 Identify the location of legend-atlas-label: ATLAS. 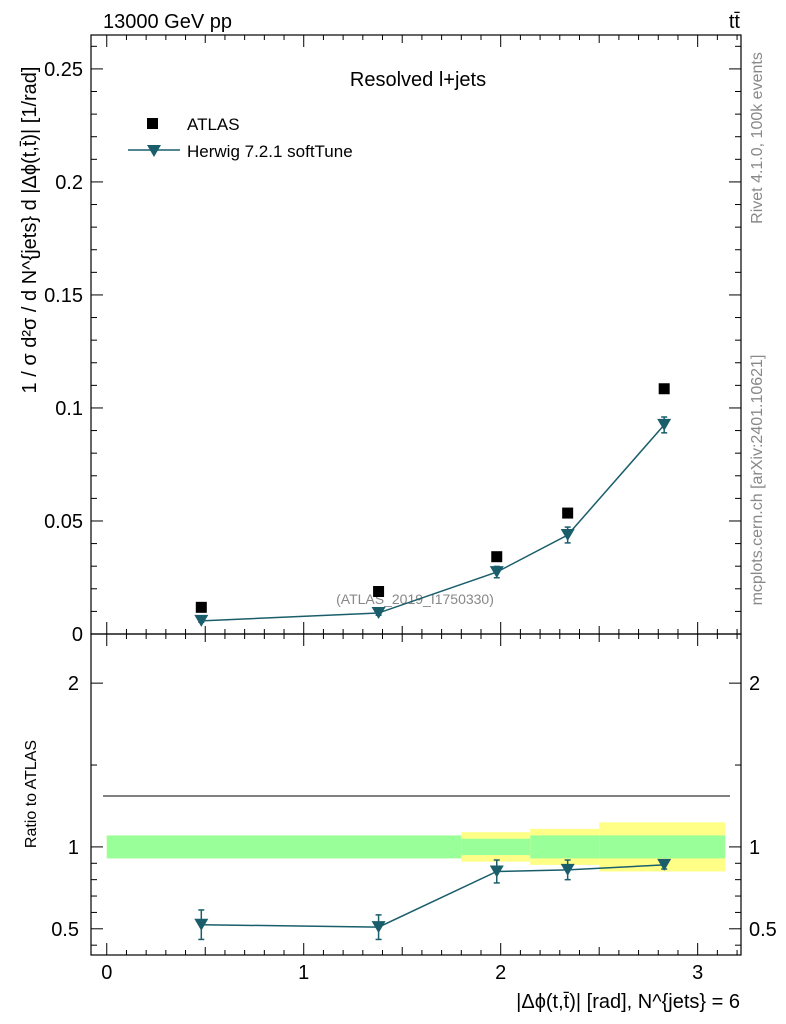
(213, 124).